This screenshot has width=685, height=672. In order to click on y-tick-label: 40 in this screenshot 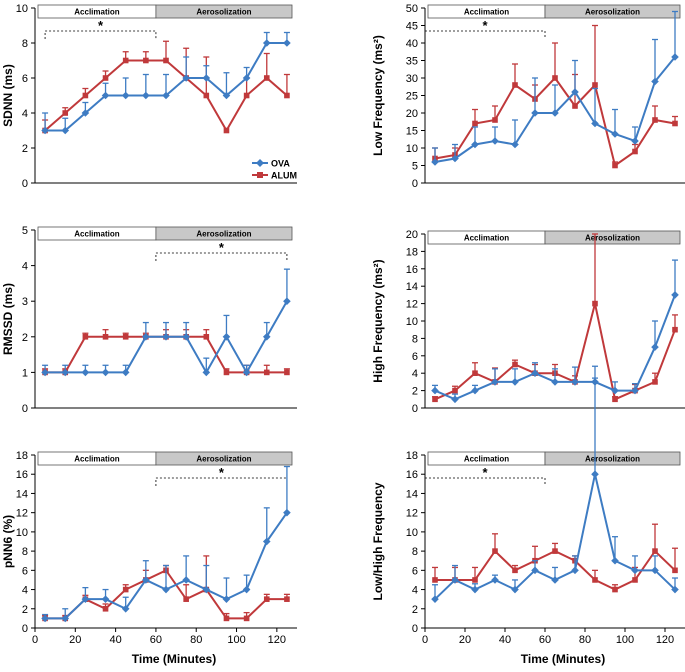, I will do `click(412, 44)`.